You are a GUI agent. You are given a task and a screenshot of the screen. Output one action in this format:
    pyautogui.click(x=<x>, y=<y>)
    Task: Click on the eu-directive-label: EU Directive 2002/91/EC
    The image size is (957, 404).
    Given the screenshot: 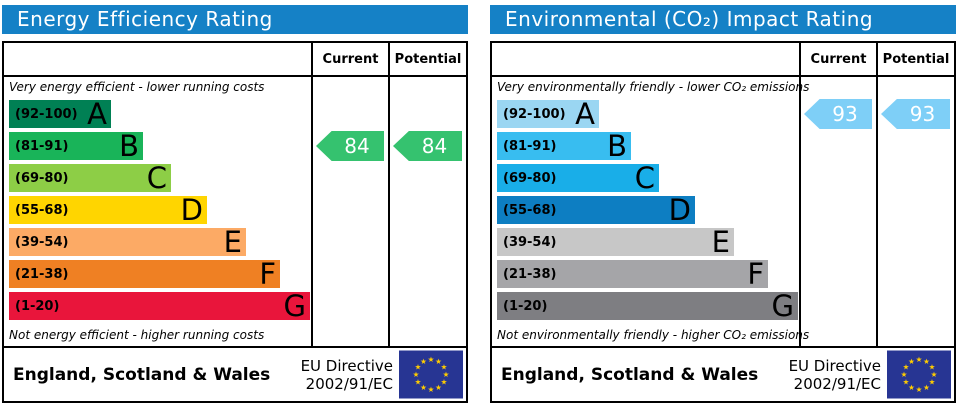 What is the action you would take?
    pyautogui.click(x=350, y=375)
    